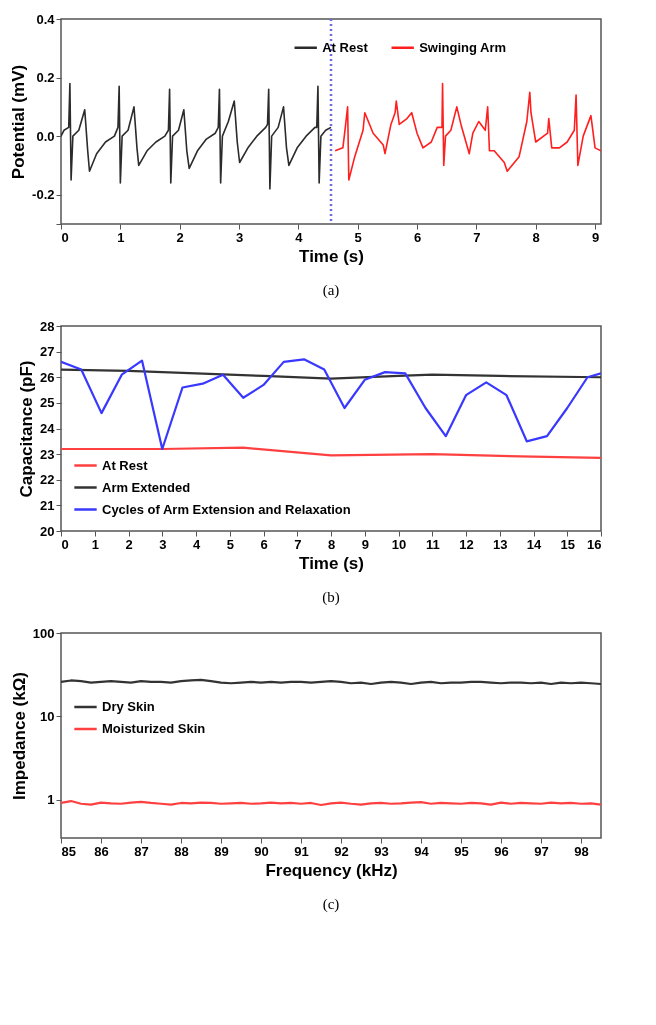 Image resolution: width=656 pixels, height=1025 pixels. Describe the element at coordinates (146, 487) in the screenshot. I see `legend-label: Arm Extended` at that location.